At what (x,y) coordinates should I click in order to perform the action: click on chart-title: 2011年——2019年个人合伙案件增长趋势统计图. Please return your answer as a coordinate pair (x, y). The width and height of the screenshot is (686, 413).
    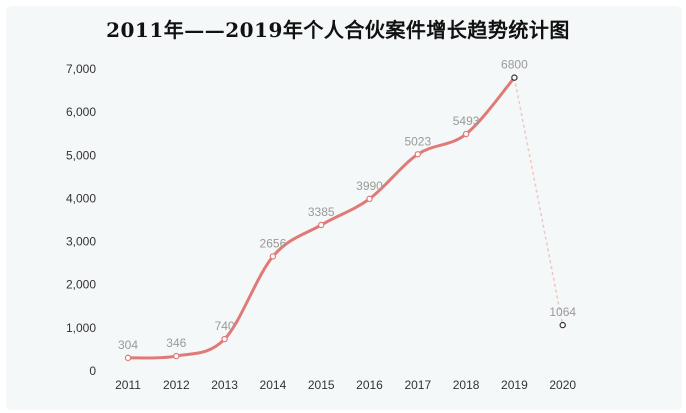
    Looking at the image, I should click on (338, 30).